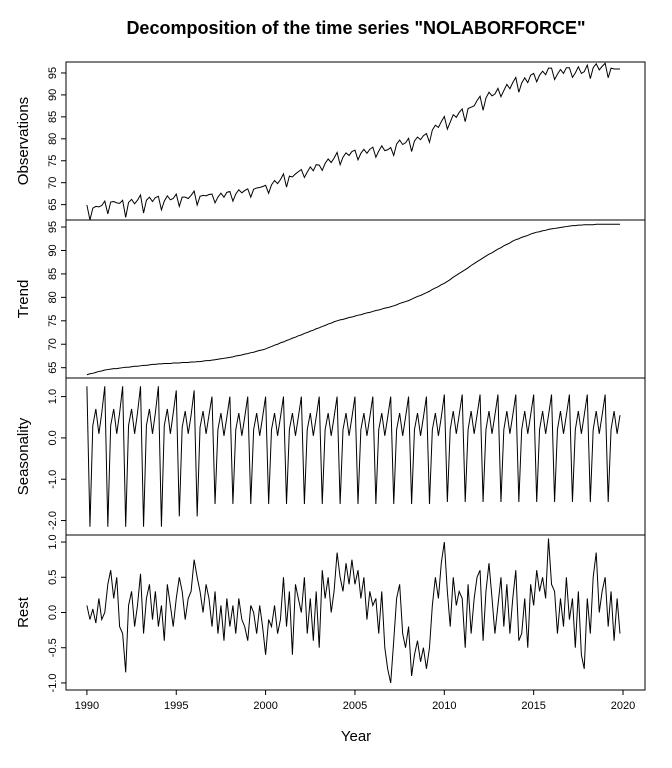  Describe the element at coordinates (23, 456) in the screenshot. I see `y-axis-label: Seasonality` at that location.